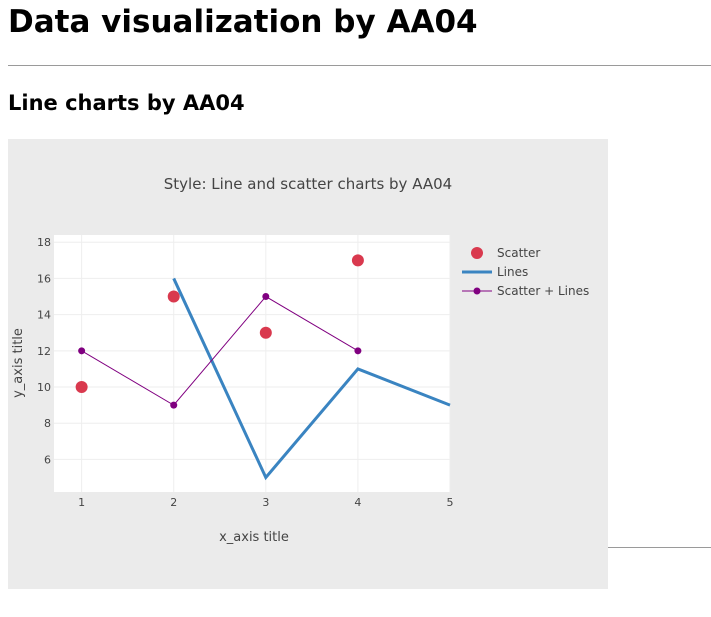 This screenshot has width=711, height=617. I want to click on y-tick-label: 8, so click(47, 423).